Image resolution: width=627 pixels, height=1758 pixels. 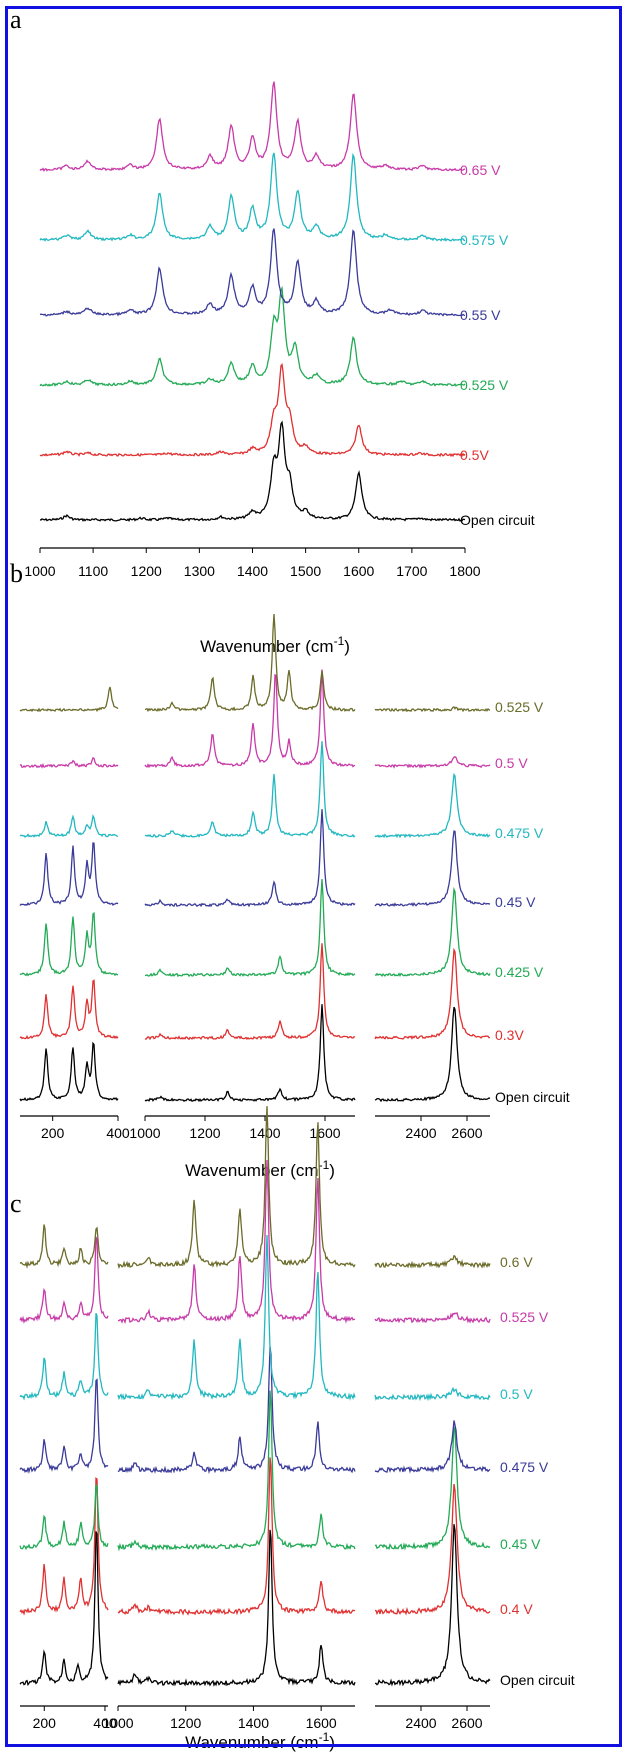 What do you see at coordinates (324, 1737) in the screenshot?
I see `panel-c-xlabel-sup: -1` at bounding box center [324, 1737].